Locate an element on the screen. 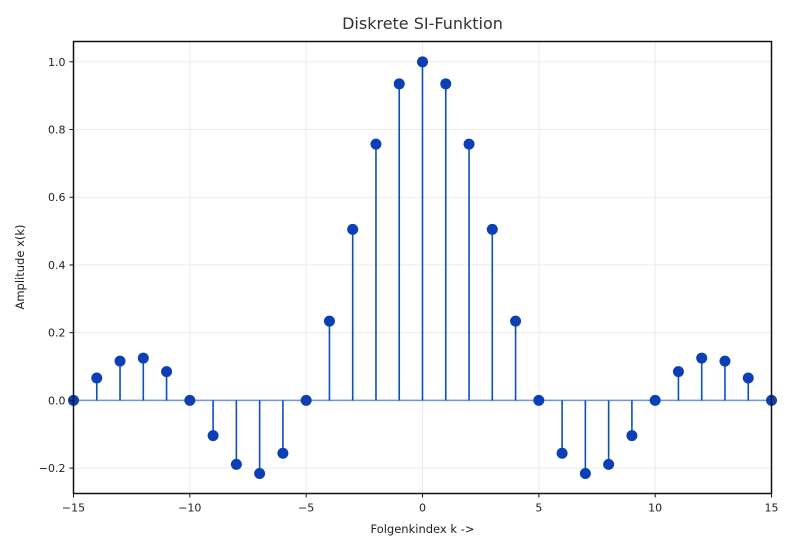  y-axis-label: Amplitude x(k) is located at coordinates (20, 266).